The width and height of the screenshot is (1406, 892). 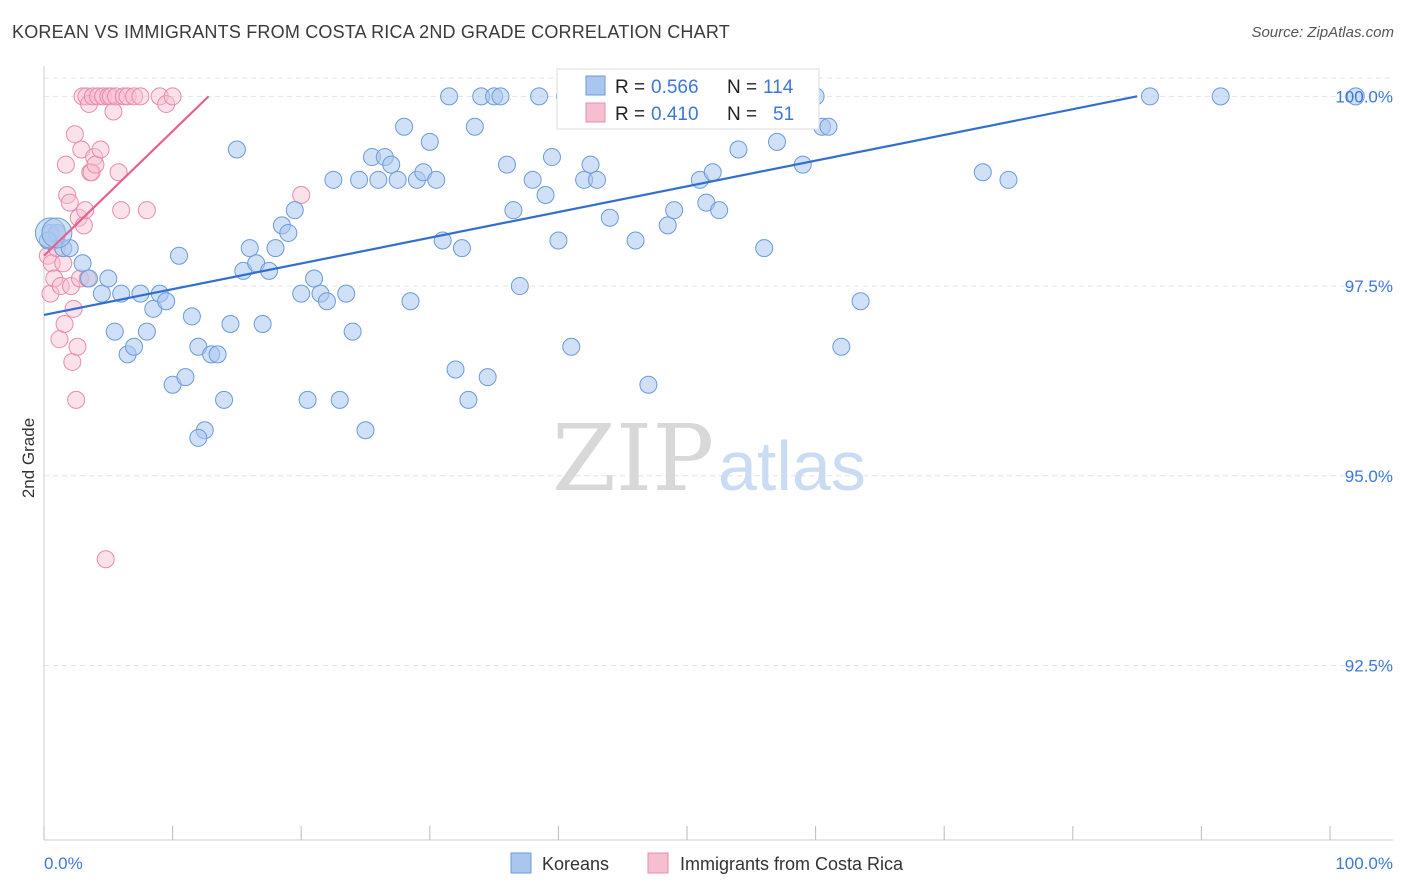 What do you see at coordinates (633, 458) in the screenshot?
I see `watermark-zip: ZIP` at bounding box center [633, 458].